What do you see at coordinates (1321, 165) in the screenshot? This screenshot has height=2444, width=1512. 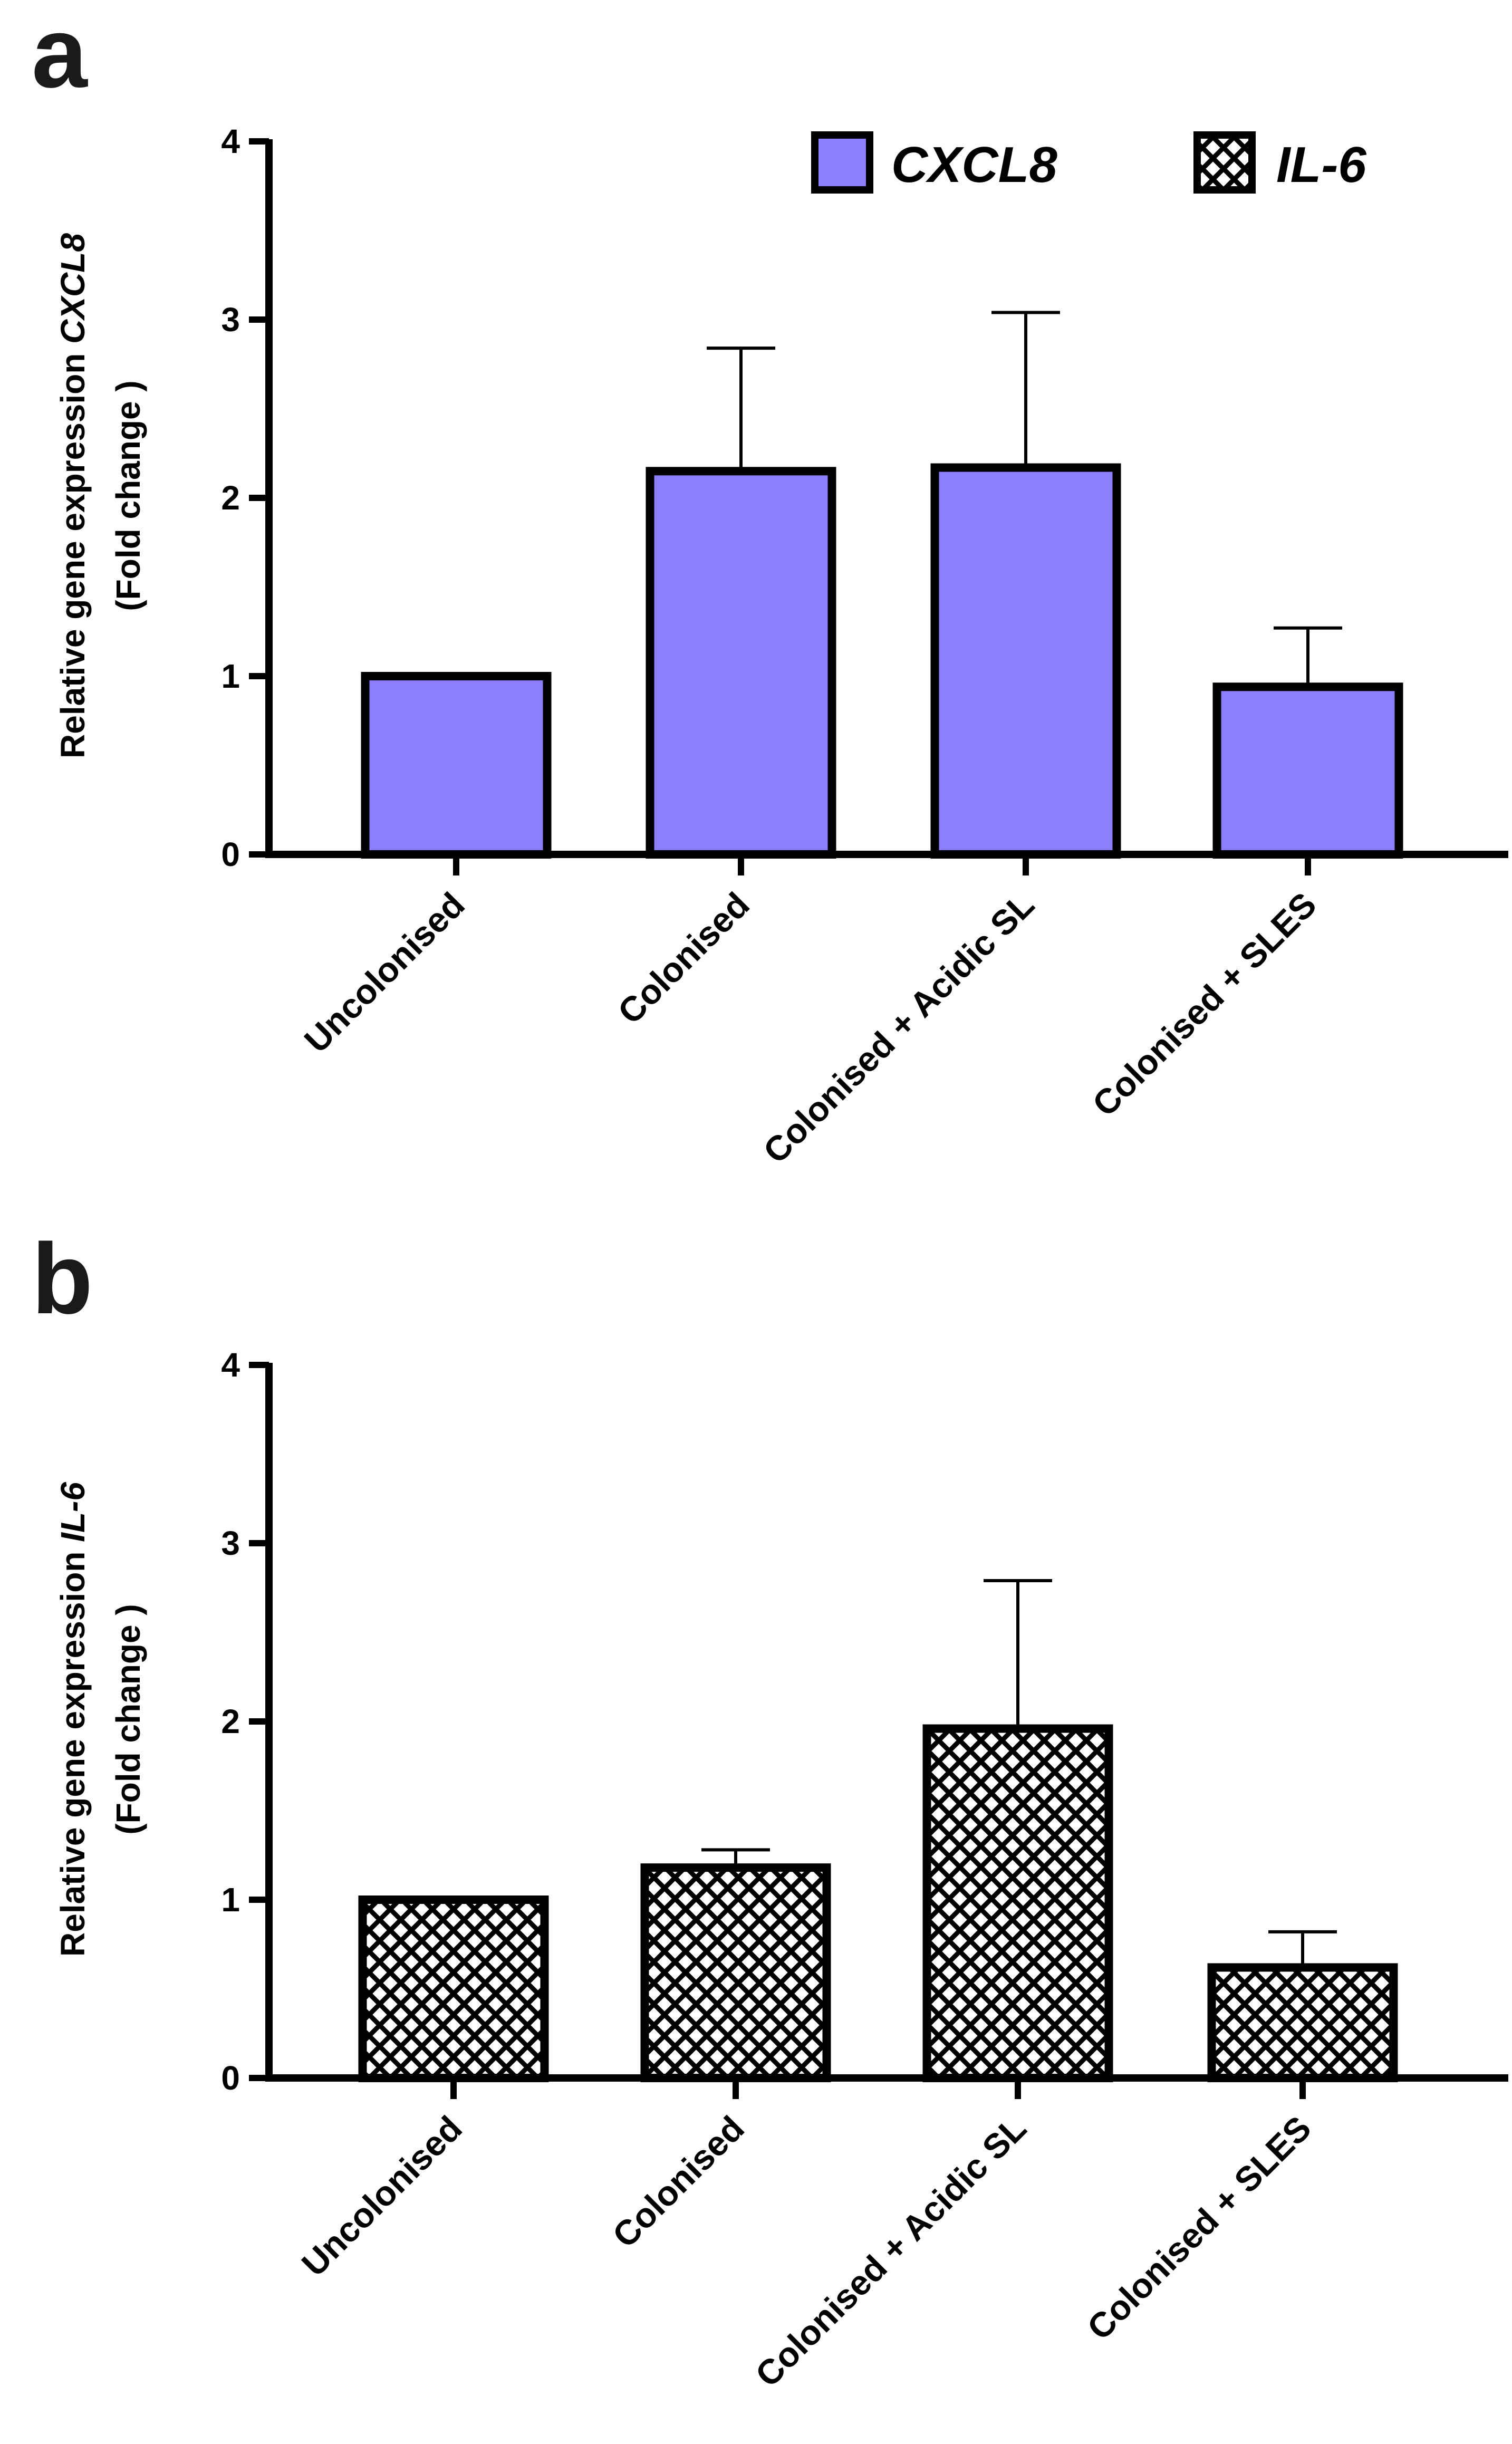 I see `legend-label: IL-6` at bounding box center [1321, 165].